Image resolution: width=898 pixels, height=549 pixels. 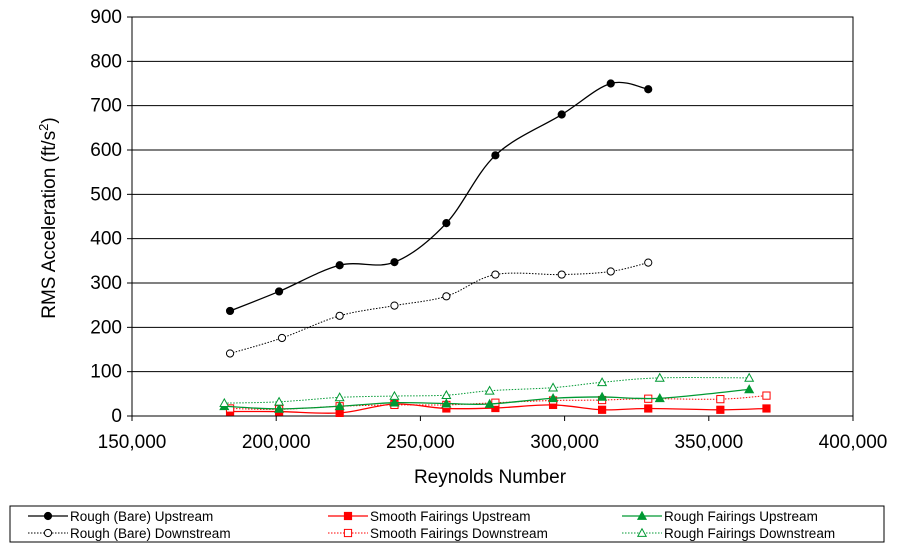 I want to click on y-tick-label: 500, so click(x=106, y=194).